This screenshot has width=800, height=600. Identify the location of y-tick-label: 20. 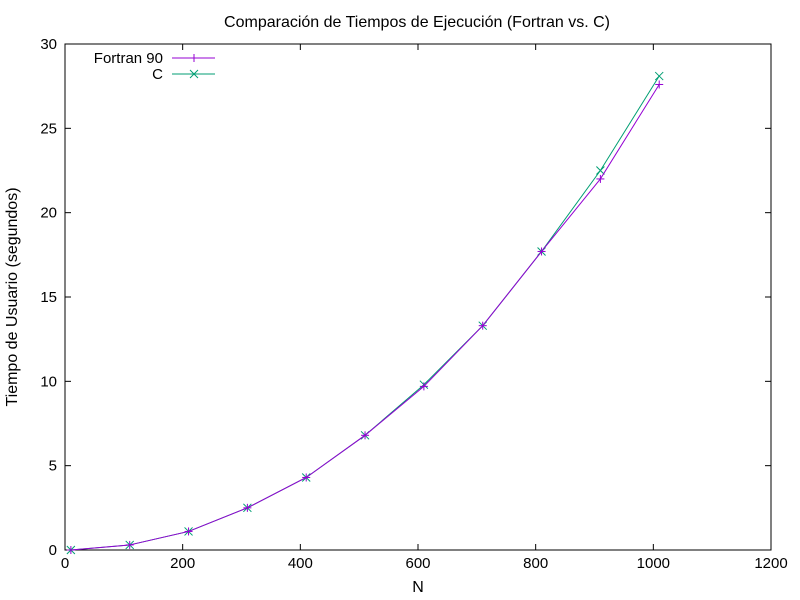
(48, 213).